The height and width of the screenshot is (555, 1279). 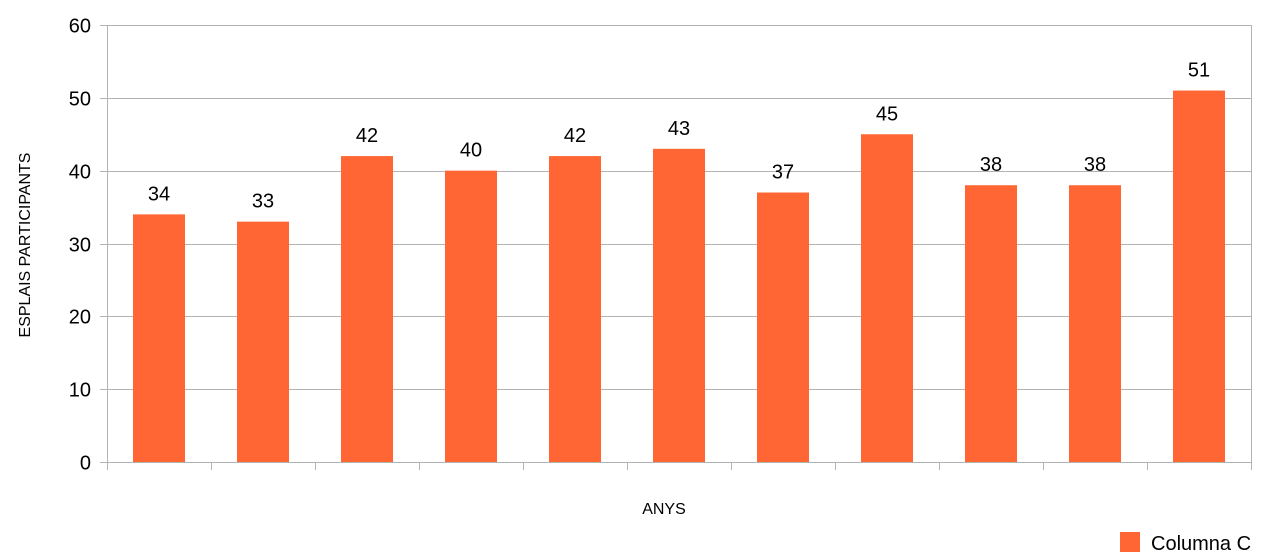 I want to click on legend-swatch, so click(x=1130, y=542).